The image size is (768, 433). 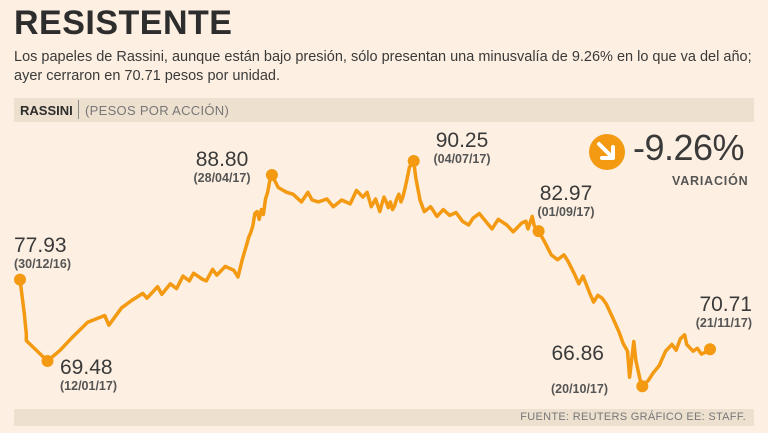 What do you see at coordinates (710, 181) in the screenshot?
I see `variation-label: VARIACIÓN` at bounding box center [710, 181].